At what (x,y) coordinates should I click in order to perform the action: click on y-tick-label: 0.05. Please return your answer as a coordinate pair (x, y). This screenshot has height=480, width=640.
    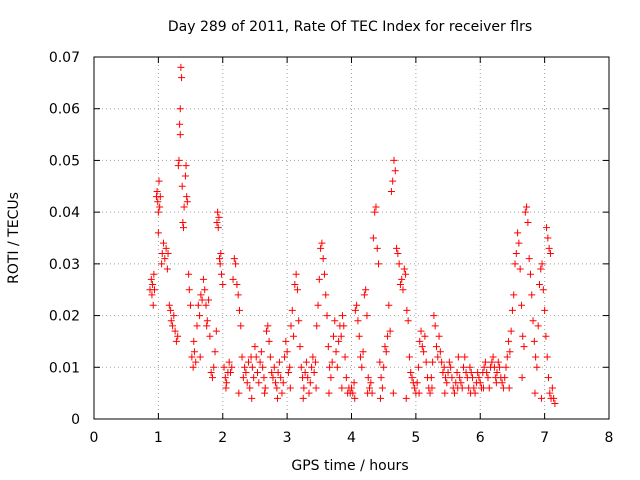
    Looking at the image, I should click on (64, 161).